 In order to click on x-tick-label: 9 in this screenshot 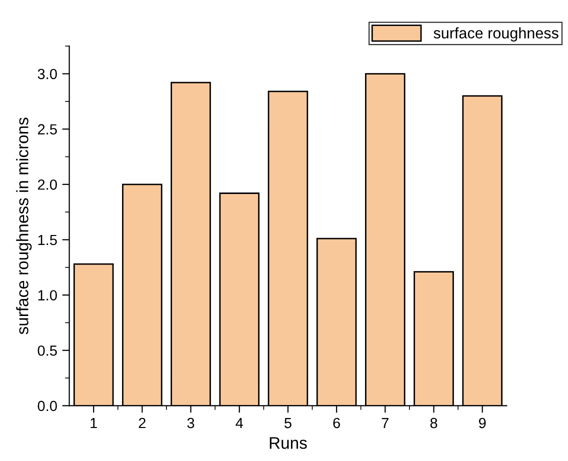, I will do `click(482, 423)`.